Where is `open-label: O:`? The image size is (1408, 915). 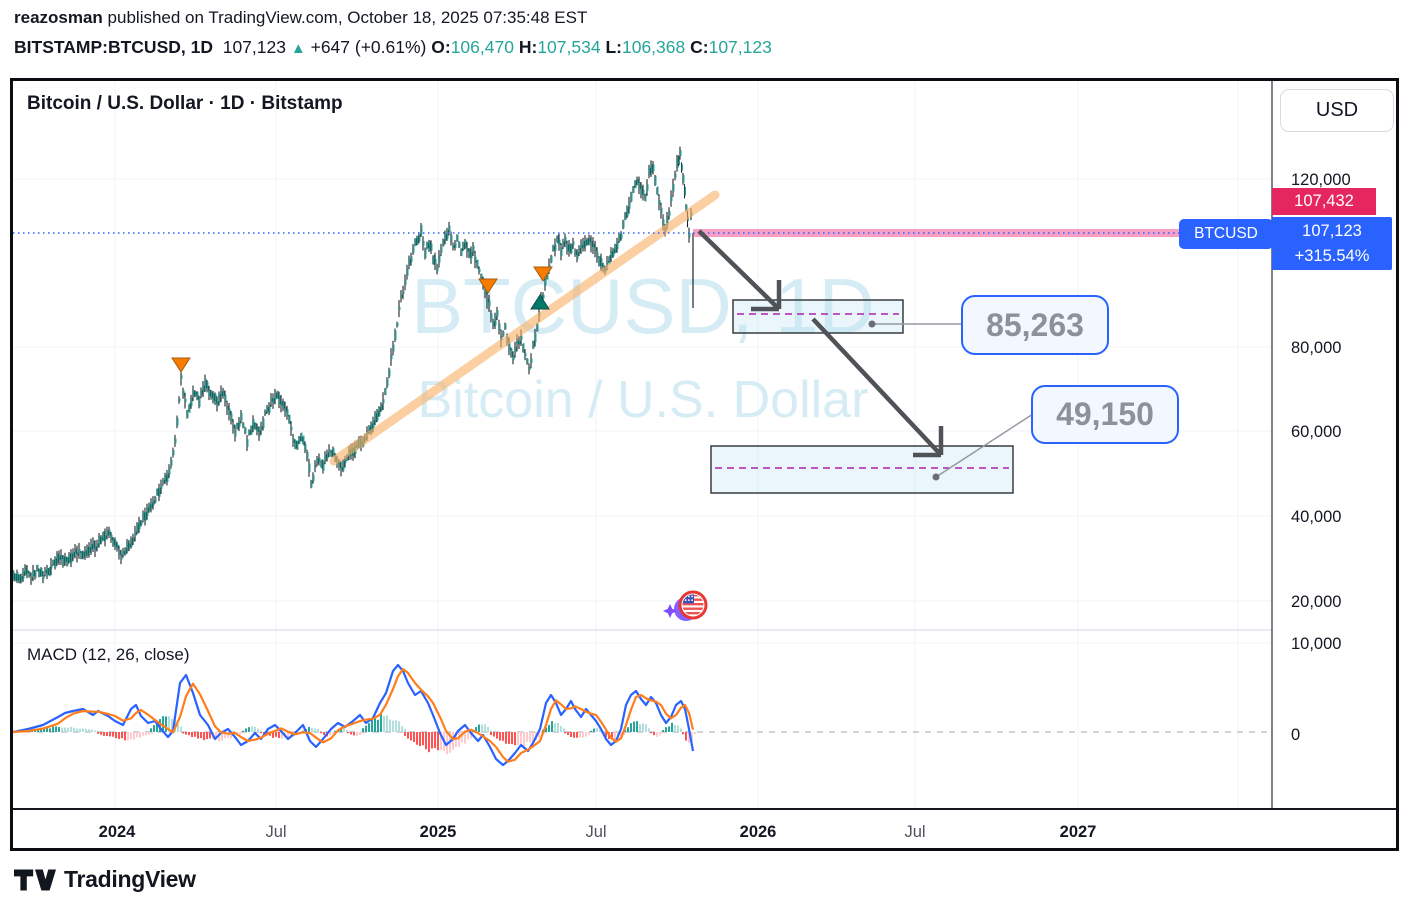 open-label: O: is located at coordinates (441, 47).